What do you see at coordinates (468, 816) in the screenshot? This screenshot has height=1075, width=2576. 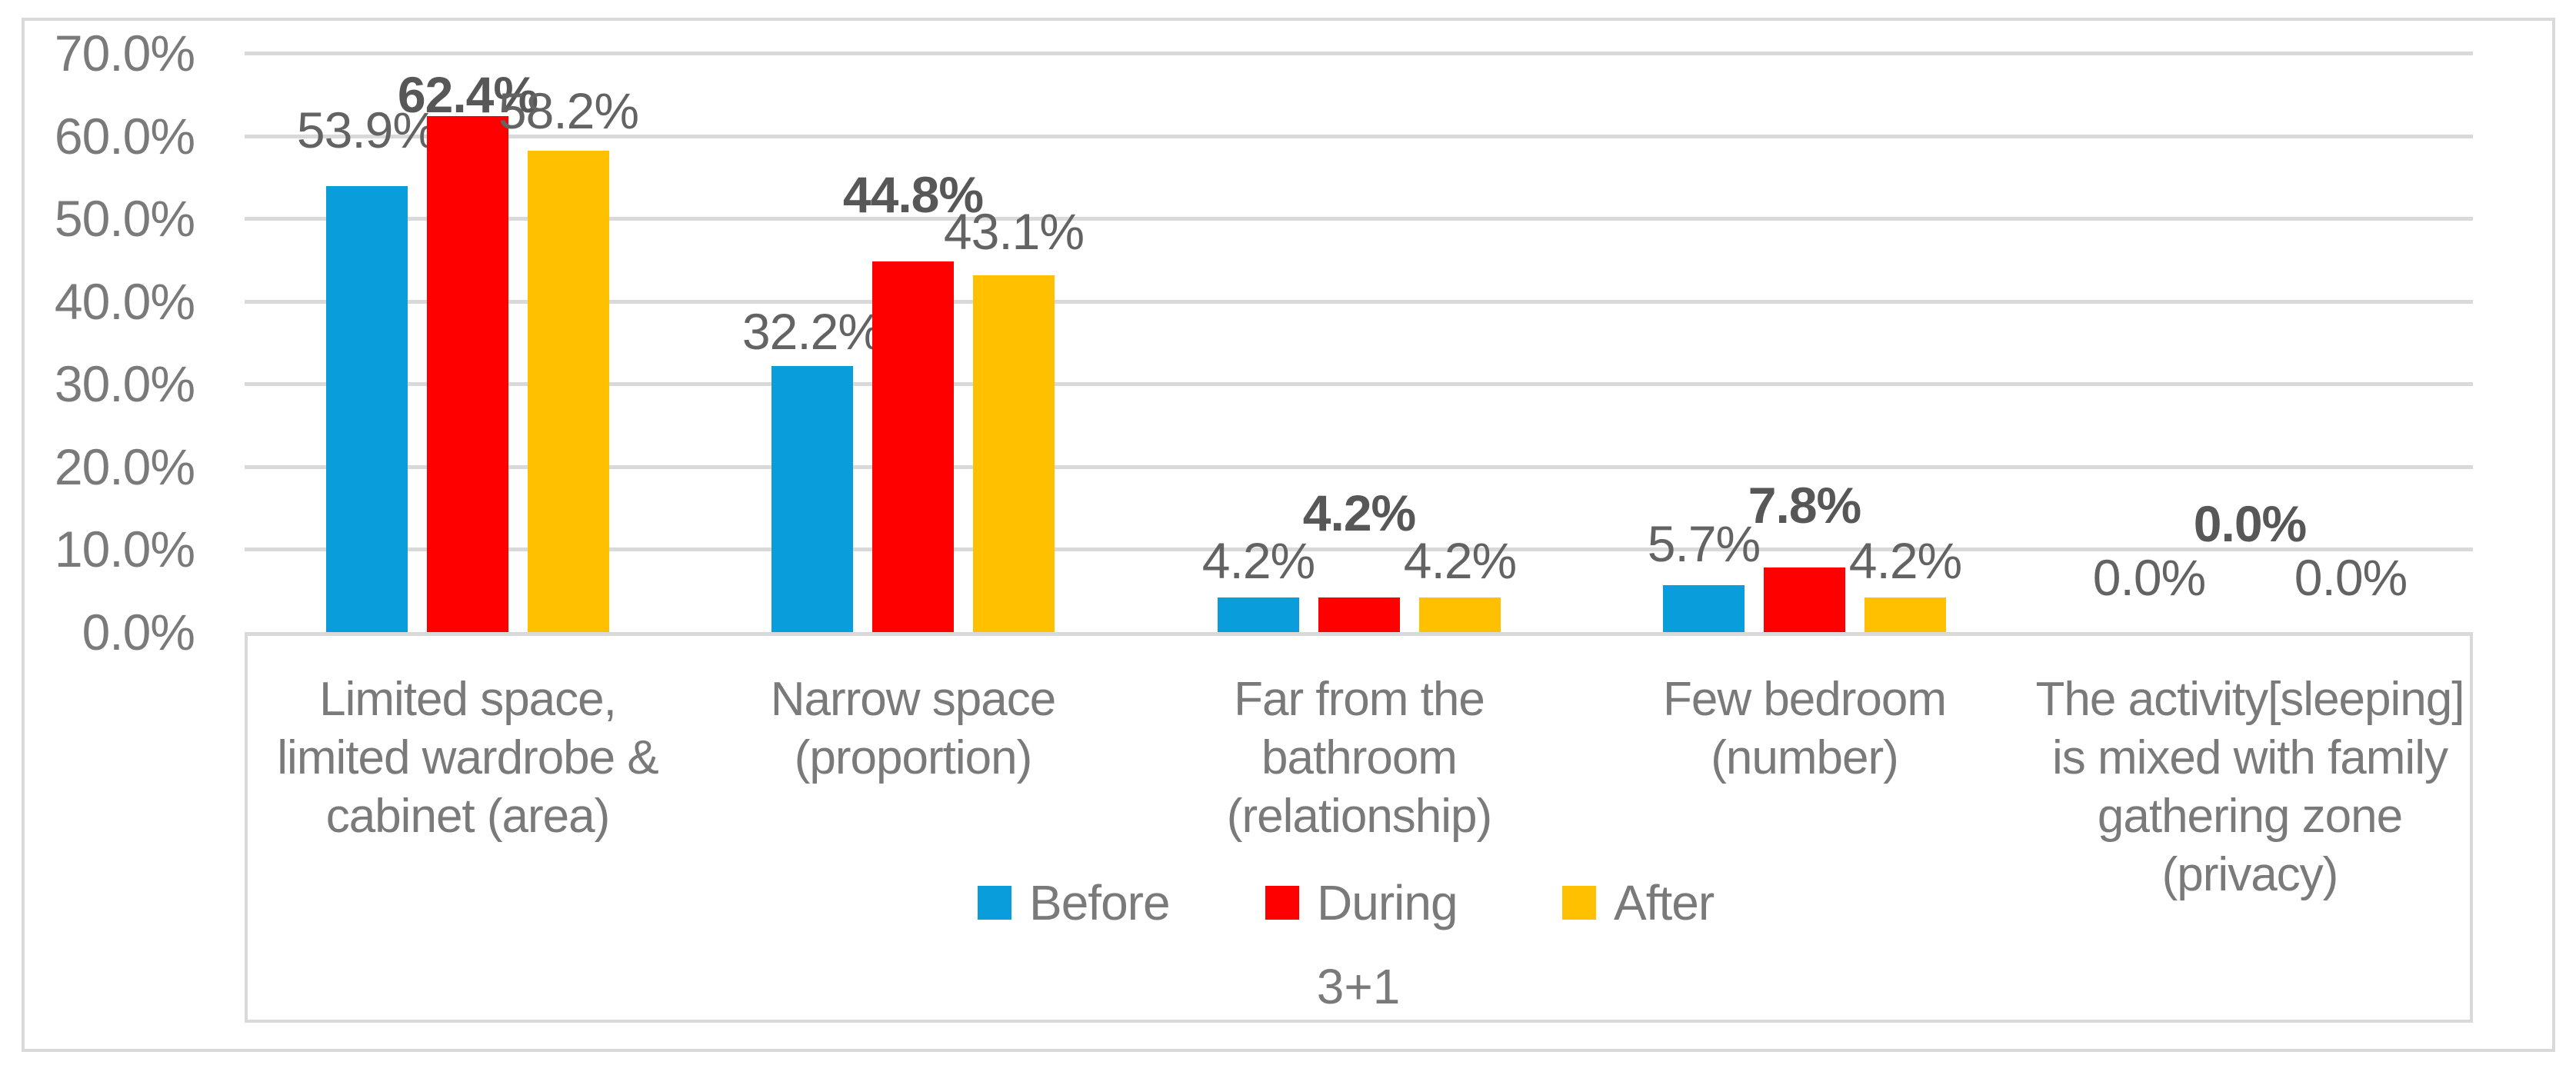 I see `category-label-line: cabinet (area)` at bounding box center [468, 816].